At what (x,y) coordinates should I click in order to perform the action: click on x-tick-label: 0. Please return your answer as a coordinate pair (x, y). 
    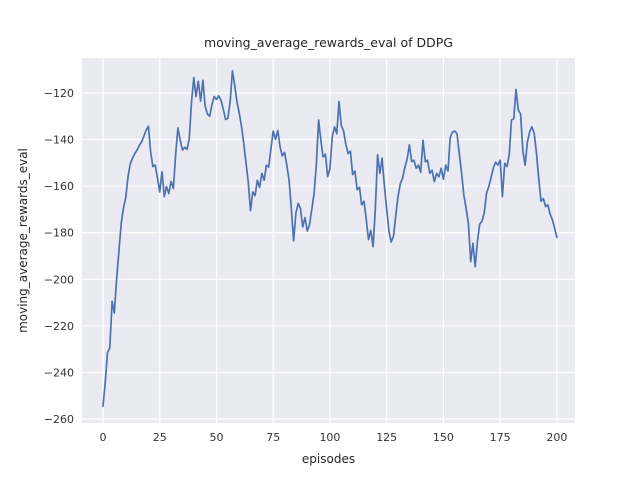
    Looking at the image, I should click on (103, 437).